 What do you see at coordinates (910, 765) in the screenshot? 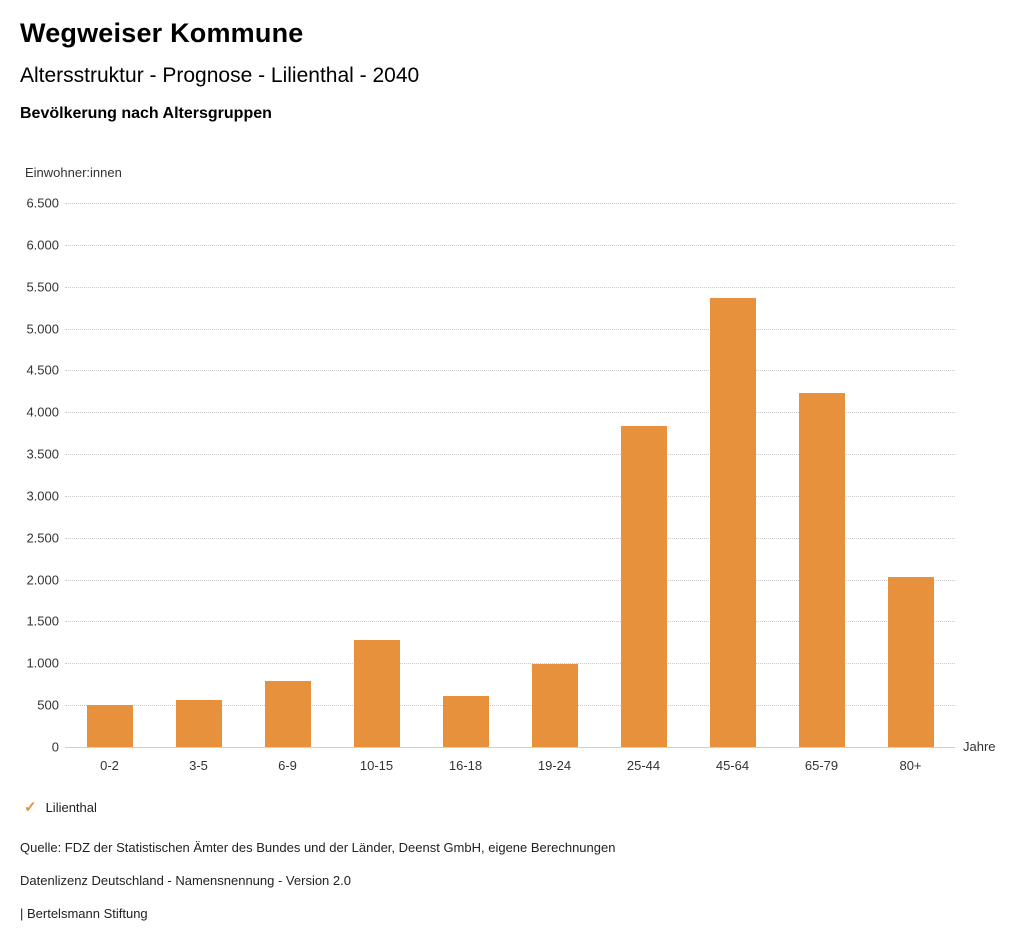
I see `x-tick-label: 80+` at bounding box center [910, 765].